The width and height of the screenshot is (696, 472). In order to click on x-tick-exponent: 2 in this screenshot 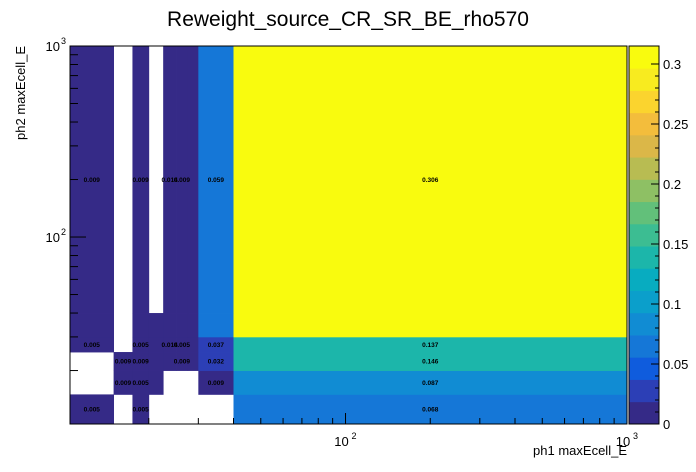, I will do `click(354, 436)`.